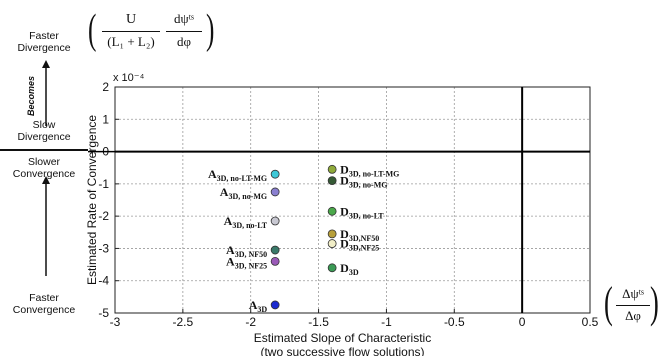 This screenshot has height=356, width=661. Describe the element at coordinates (46, 93) in the screenshot. I see `becomes-arrow` at that location.